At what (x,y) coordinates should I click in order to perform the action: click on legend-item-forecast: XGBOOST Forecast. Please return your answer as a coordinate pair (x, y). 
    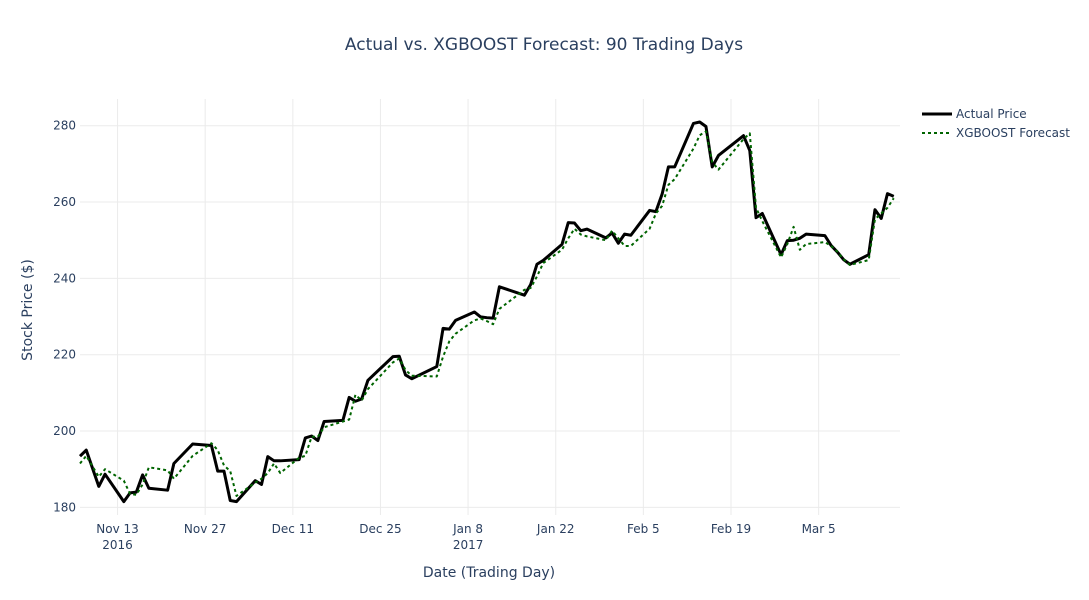
    Looking at the image, I should click on (996, 133).